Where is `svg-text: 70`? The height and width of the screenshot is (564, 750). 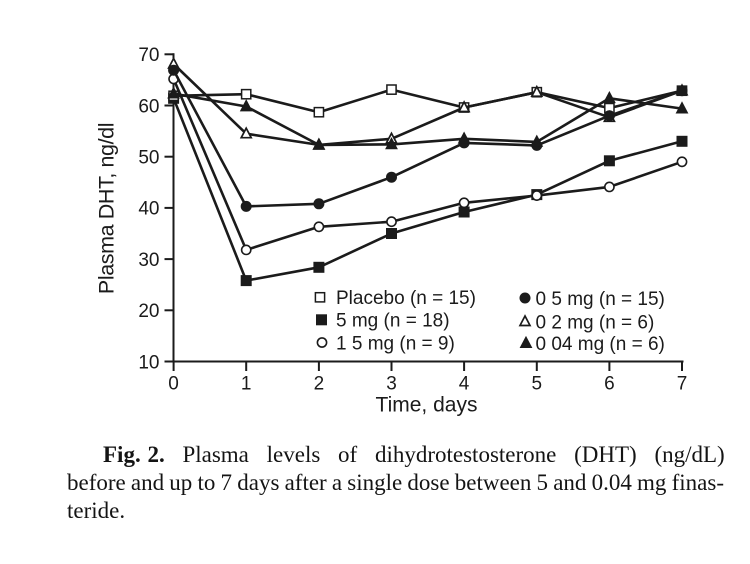
svg-text: 70 is located at coordinates (148, 55).